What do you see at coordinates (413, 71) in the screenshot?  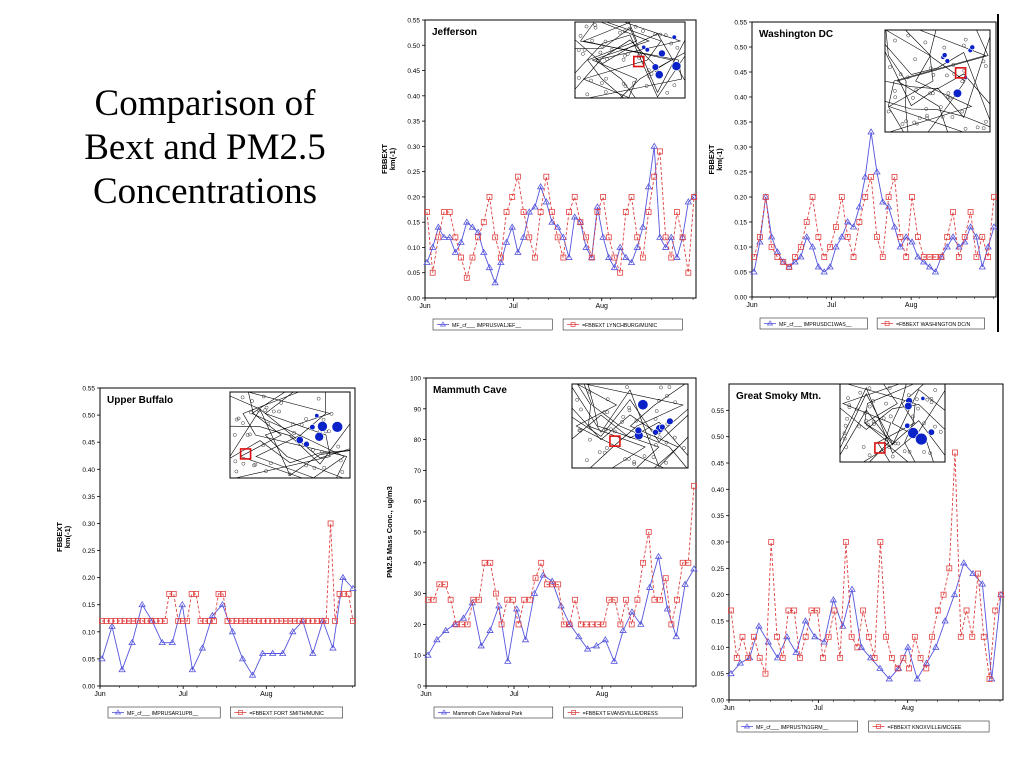 I see `y-tick-label: 0.45` at bounding box center [413, 71].